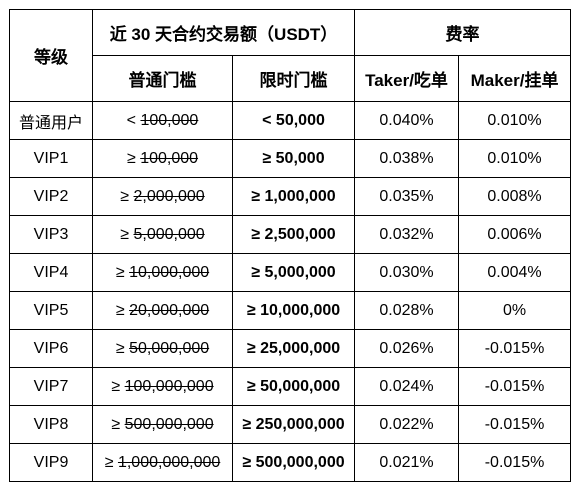  I want to click on tier-cell: VIP3, so click(51, 234).